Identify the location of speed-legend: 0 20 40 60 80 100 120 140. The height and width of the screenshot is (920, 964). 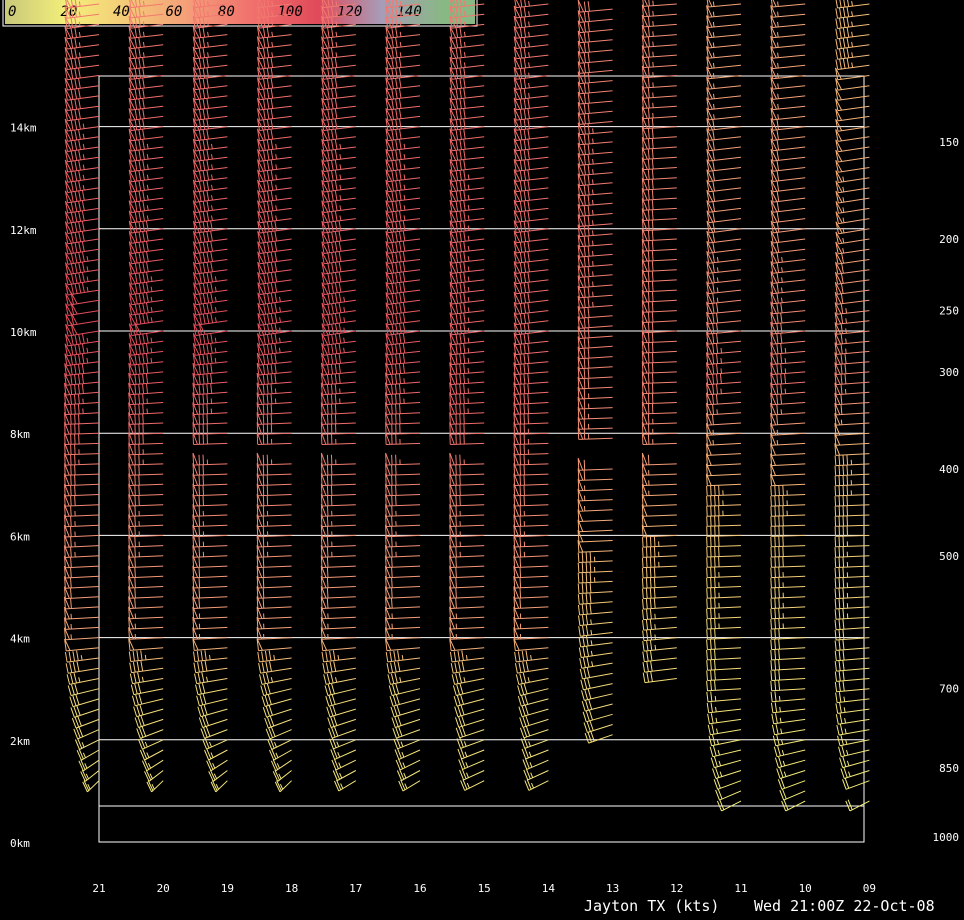
(240, 13).